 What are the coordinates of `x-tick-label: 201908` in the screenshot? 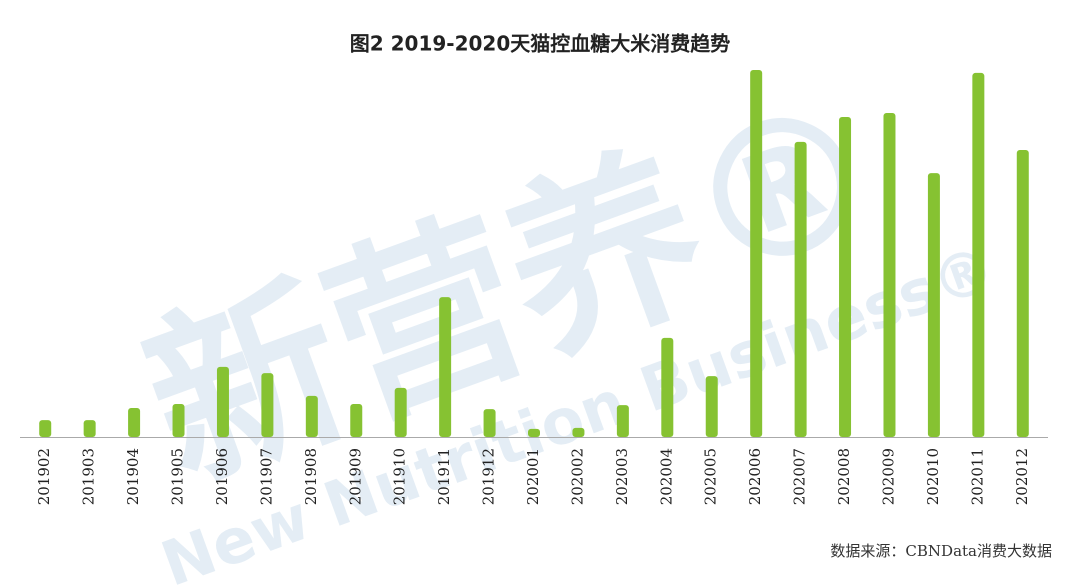 It's located at (311, 476).